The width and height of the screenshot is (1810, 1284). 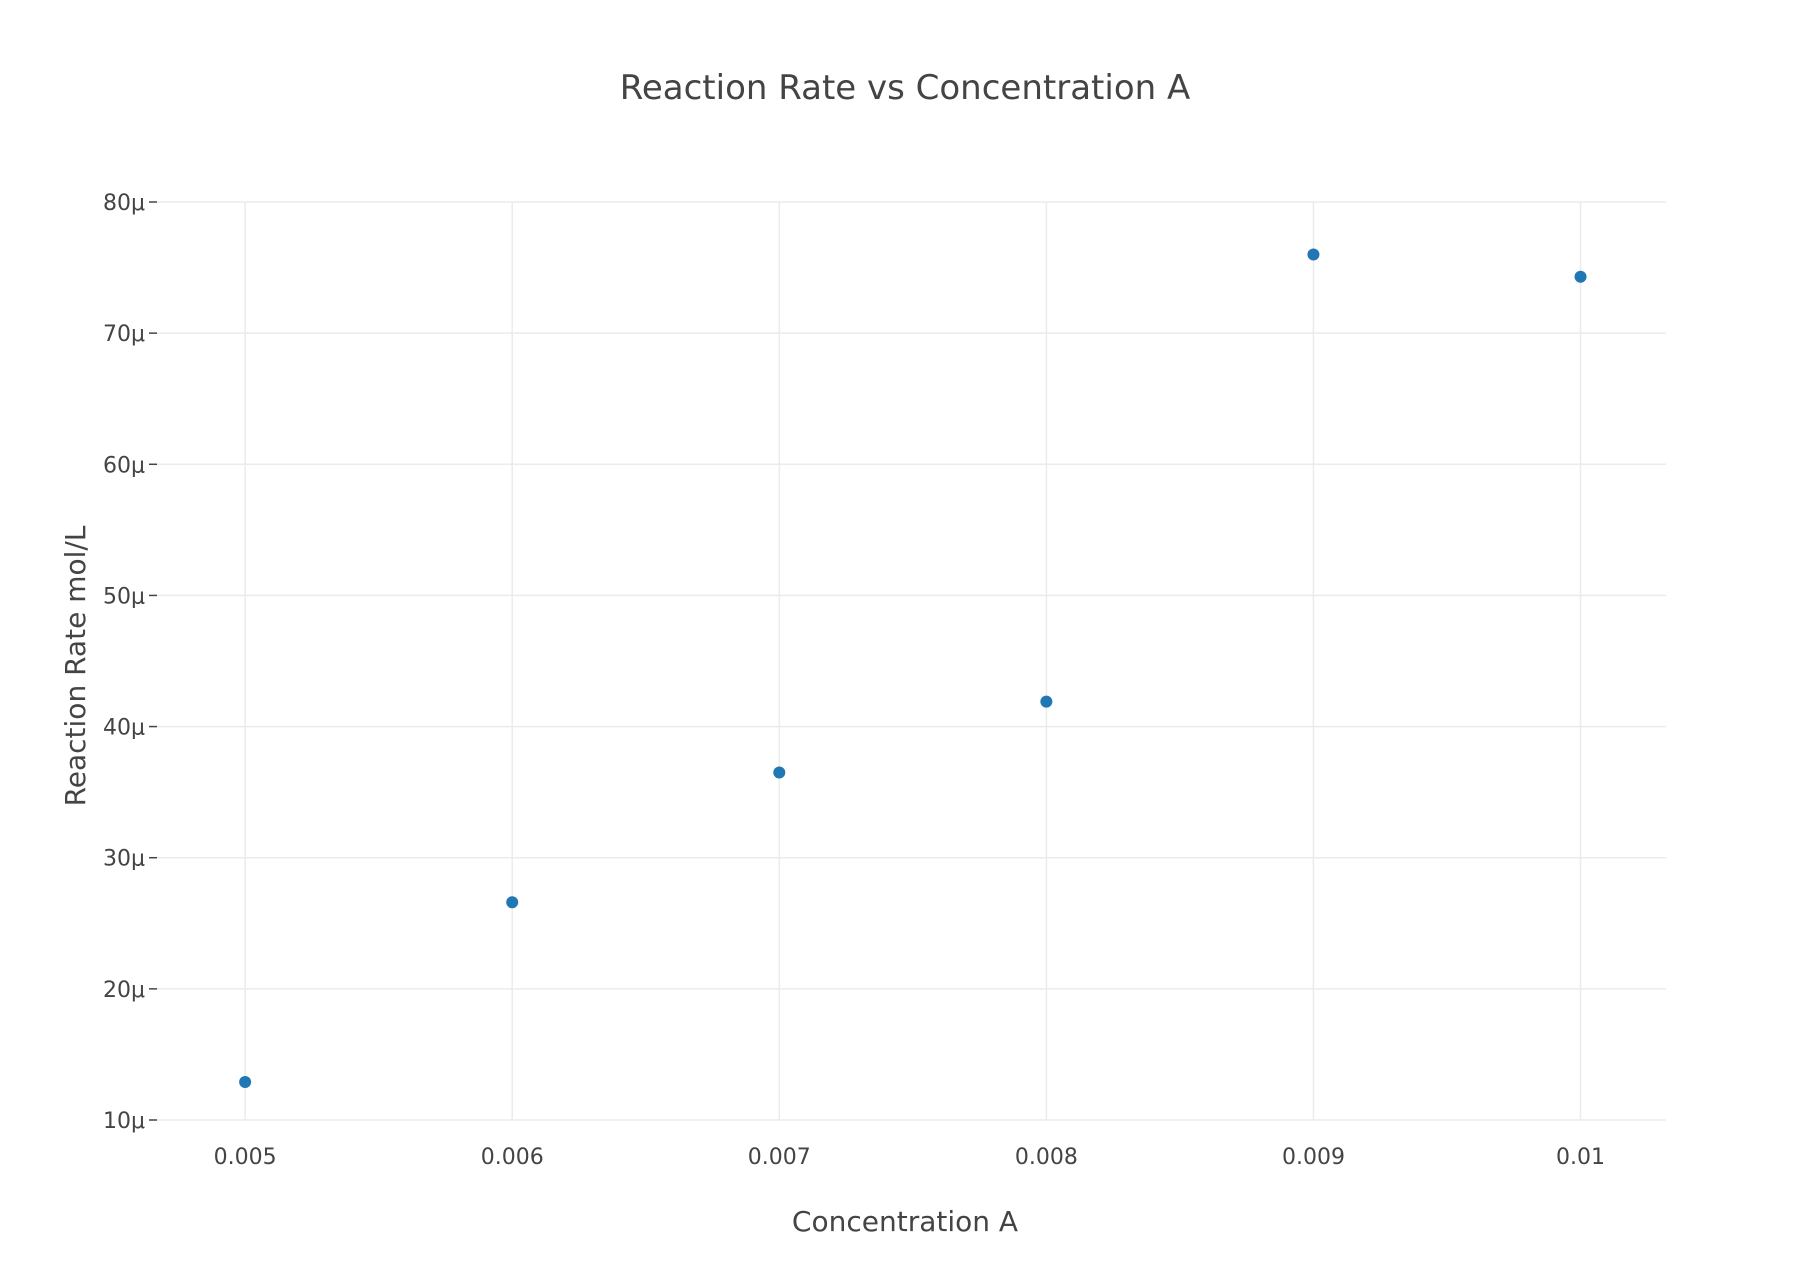 What do you see at coordinates (75, 665) in the screenshot?
I see `y-axis-title: Reaction Rate mol/L` at bounding box center [75, 665].